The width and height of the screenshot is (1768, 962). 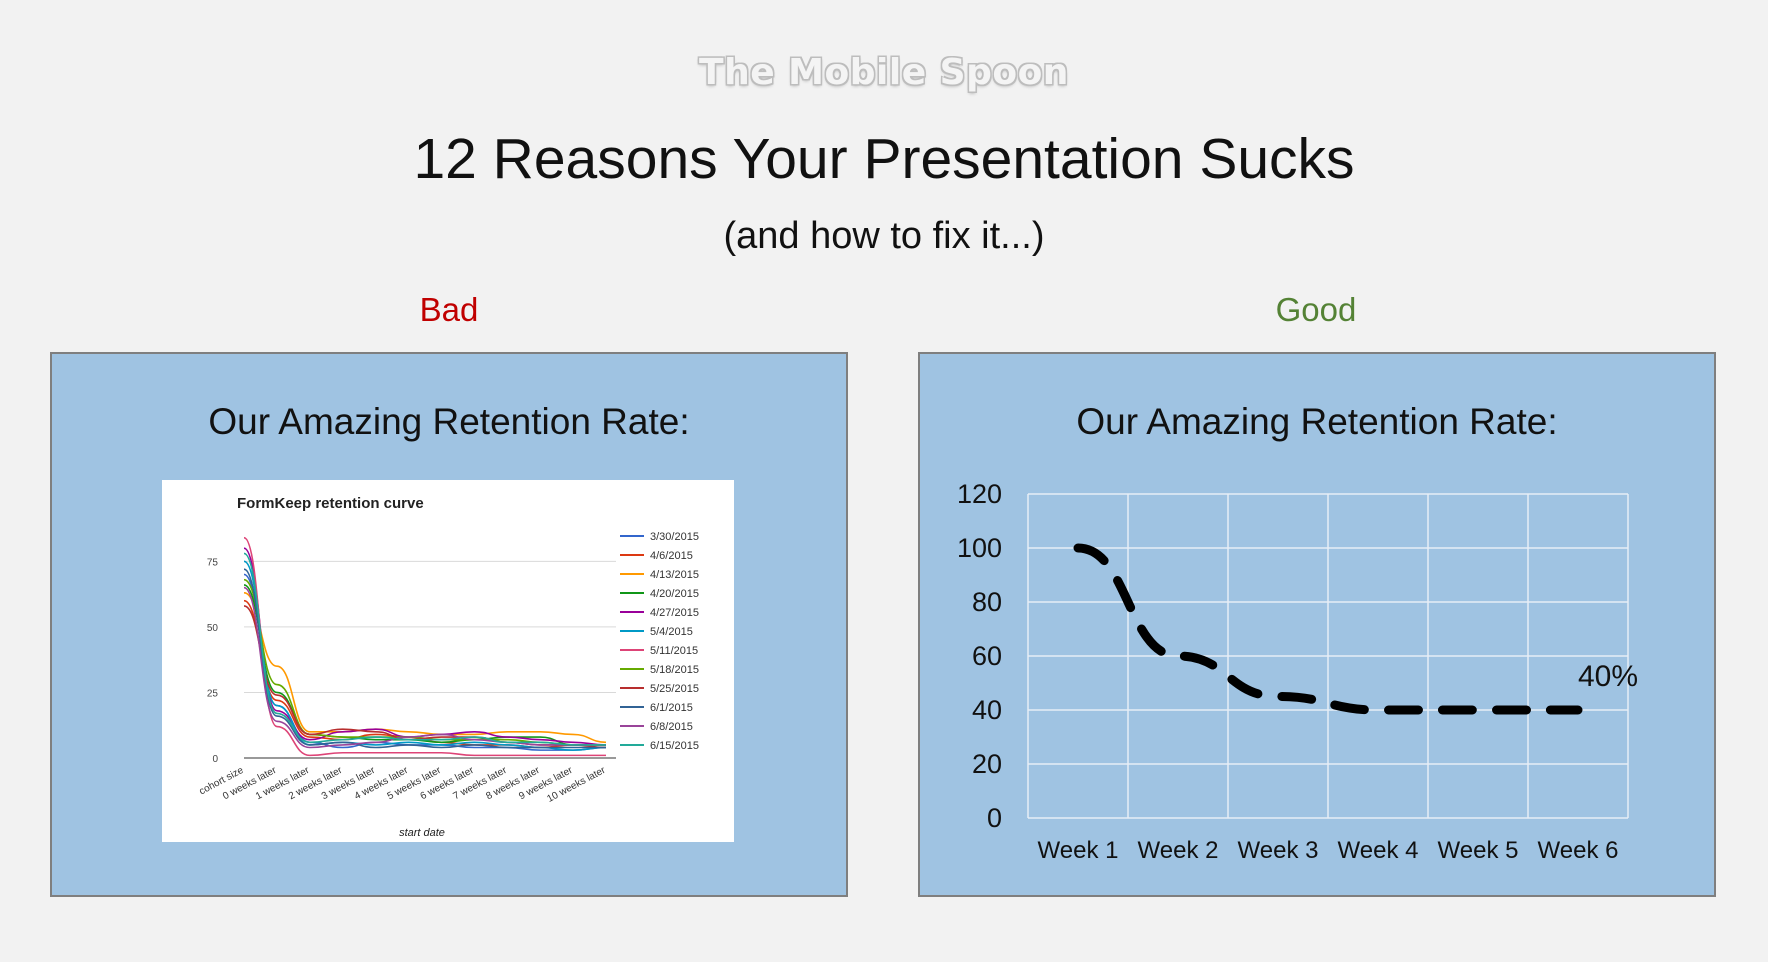 What do you see at coordinates (449, 309) in the screenshot?
I see `bad-label: Bad` at bounding box center [449, 309].